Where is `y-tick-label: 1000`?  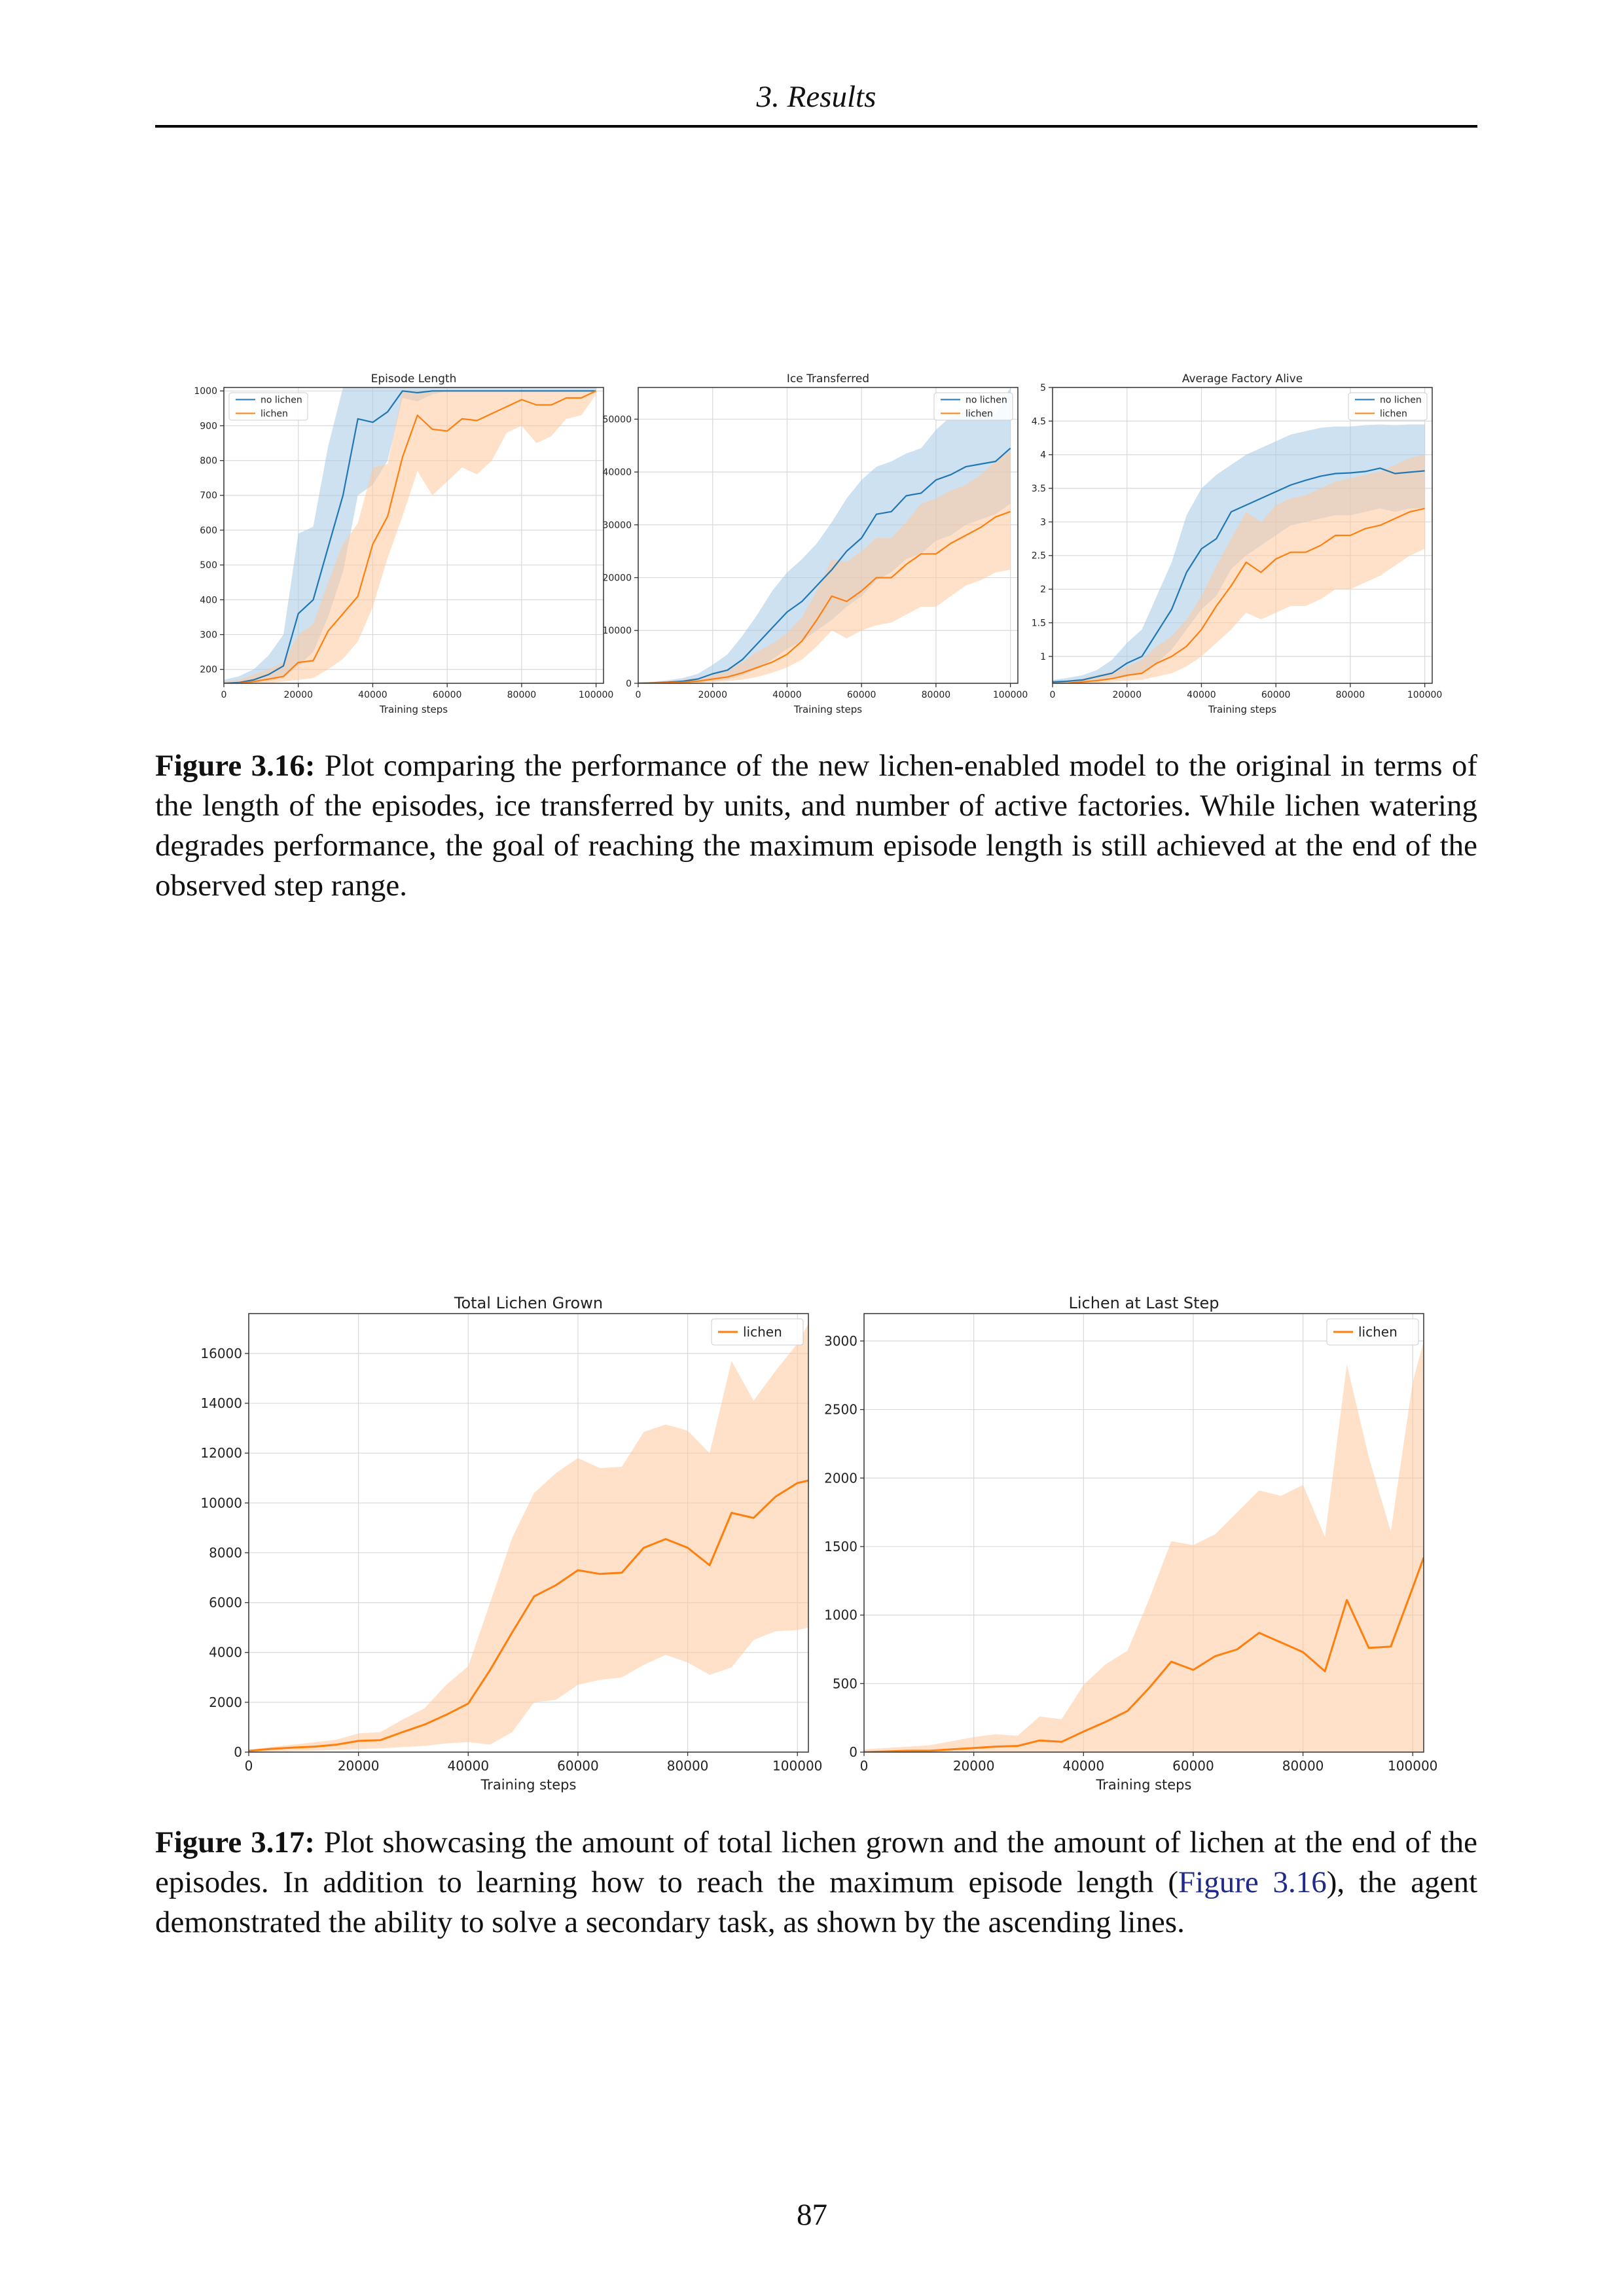 y-tick-label: 1000 is located at coordinates (205, 391).